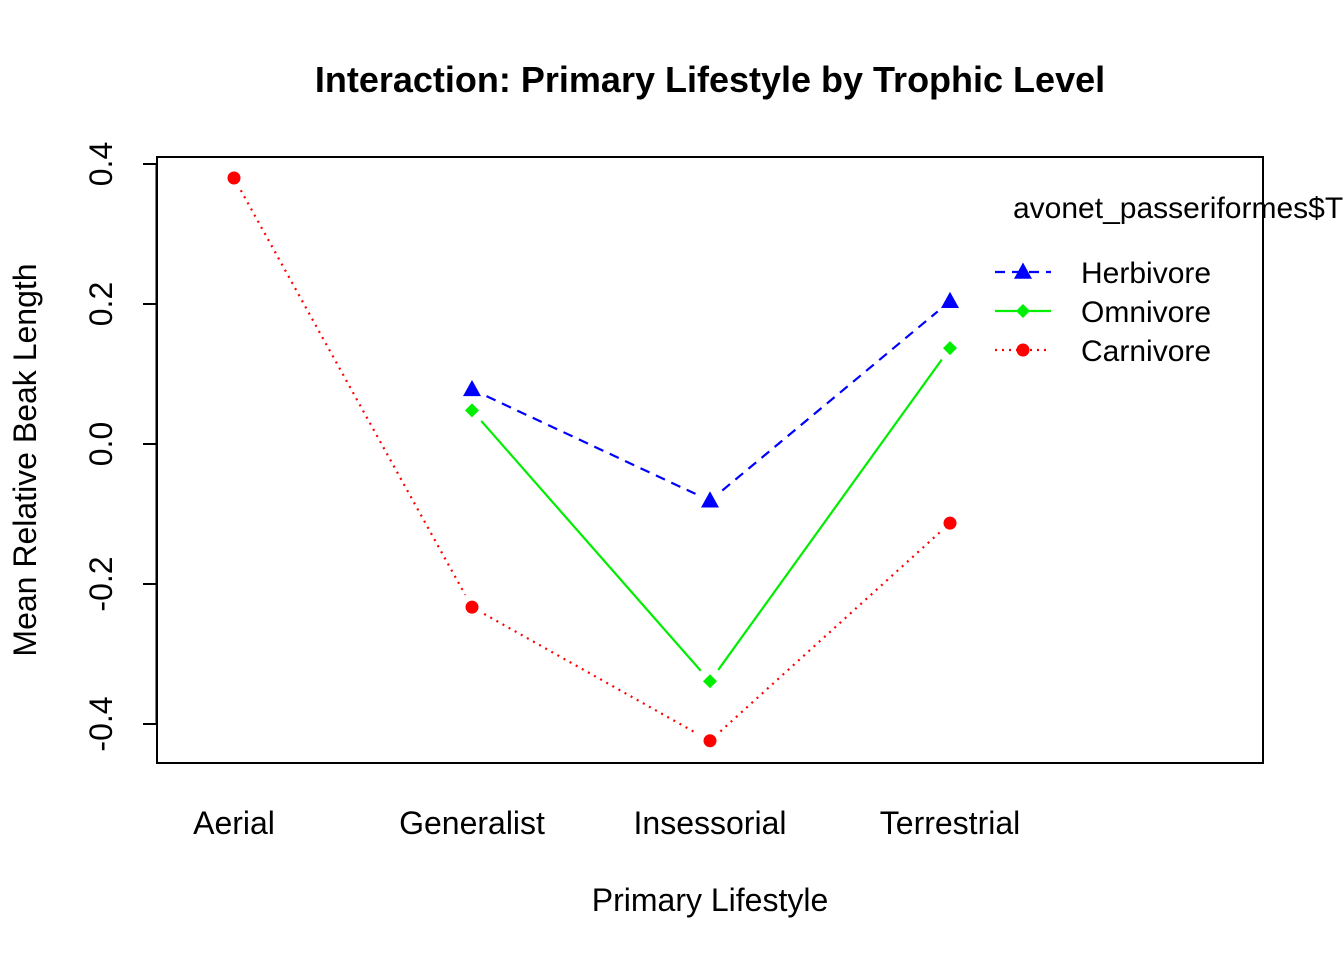  What do you see at coordinates (101, 164) in the screenshot?
I see `y-tick-label: 0.4` at bounding box center [101, 164].